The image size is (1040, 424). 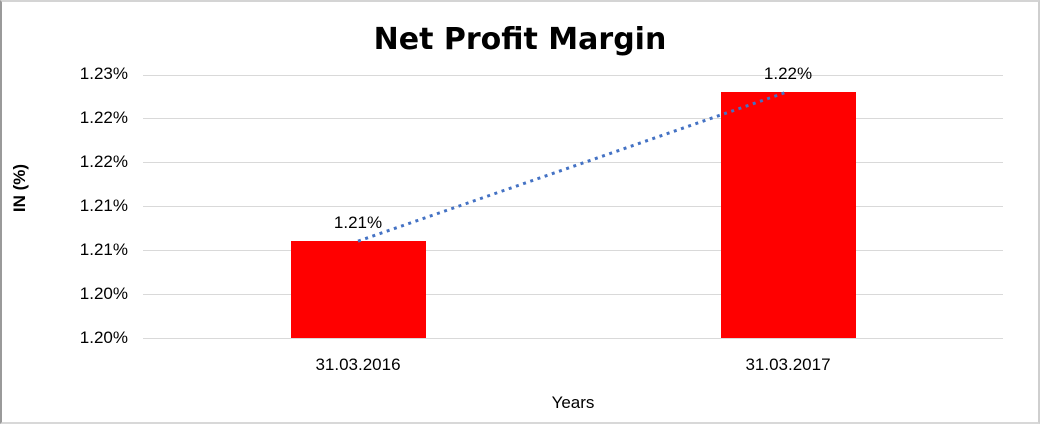 I want to click on bar-31.03.2016, so click(x=358, y=289).